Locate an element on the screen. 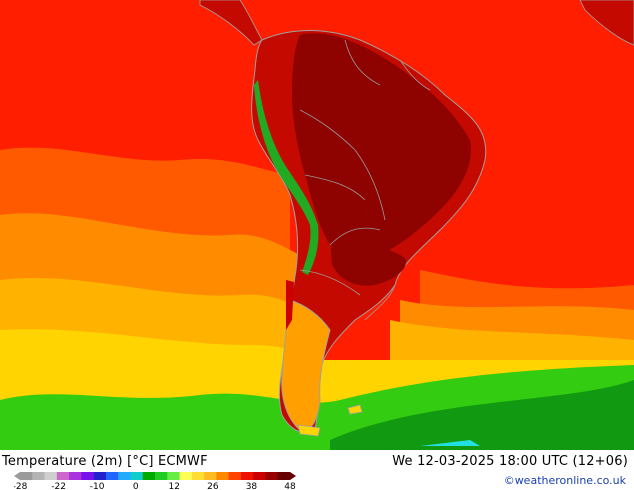 This screenshot has height=490, width=634. country-borders is located at coordinates (365, 180).